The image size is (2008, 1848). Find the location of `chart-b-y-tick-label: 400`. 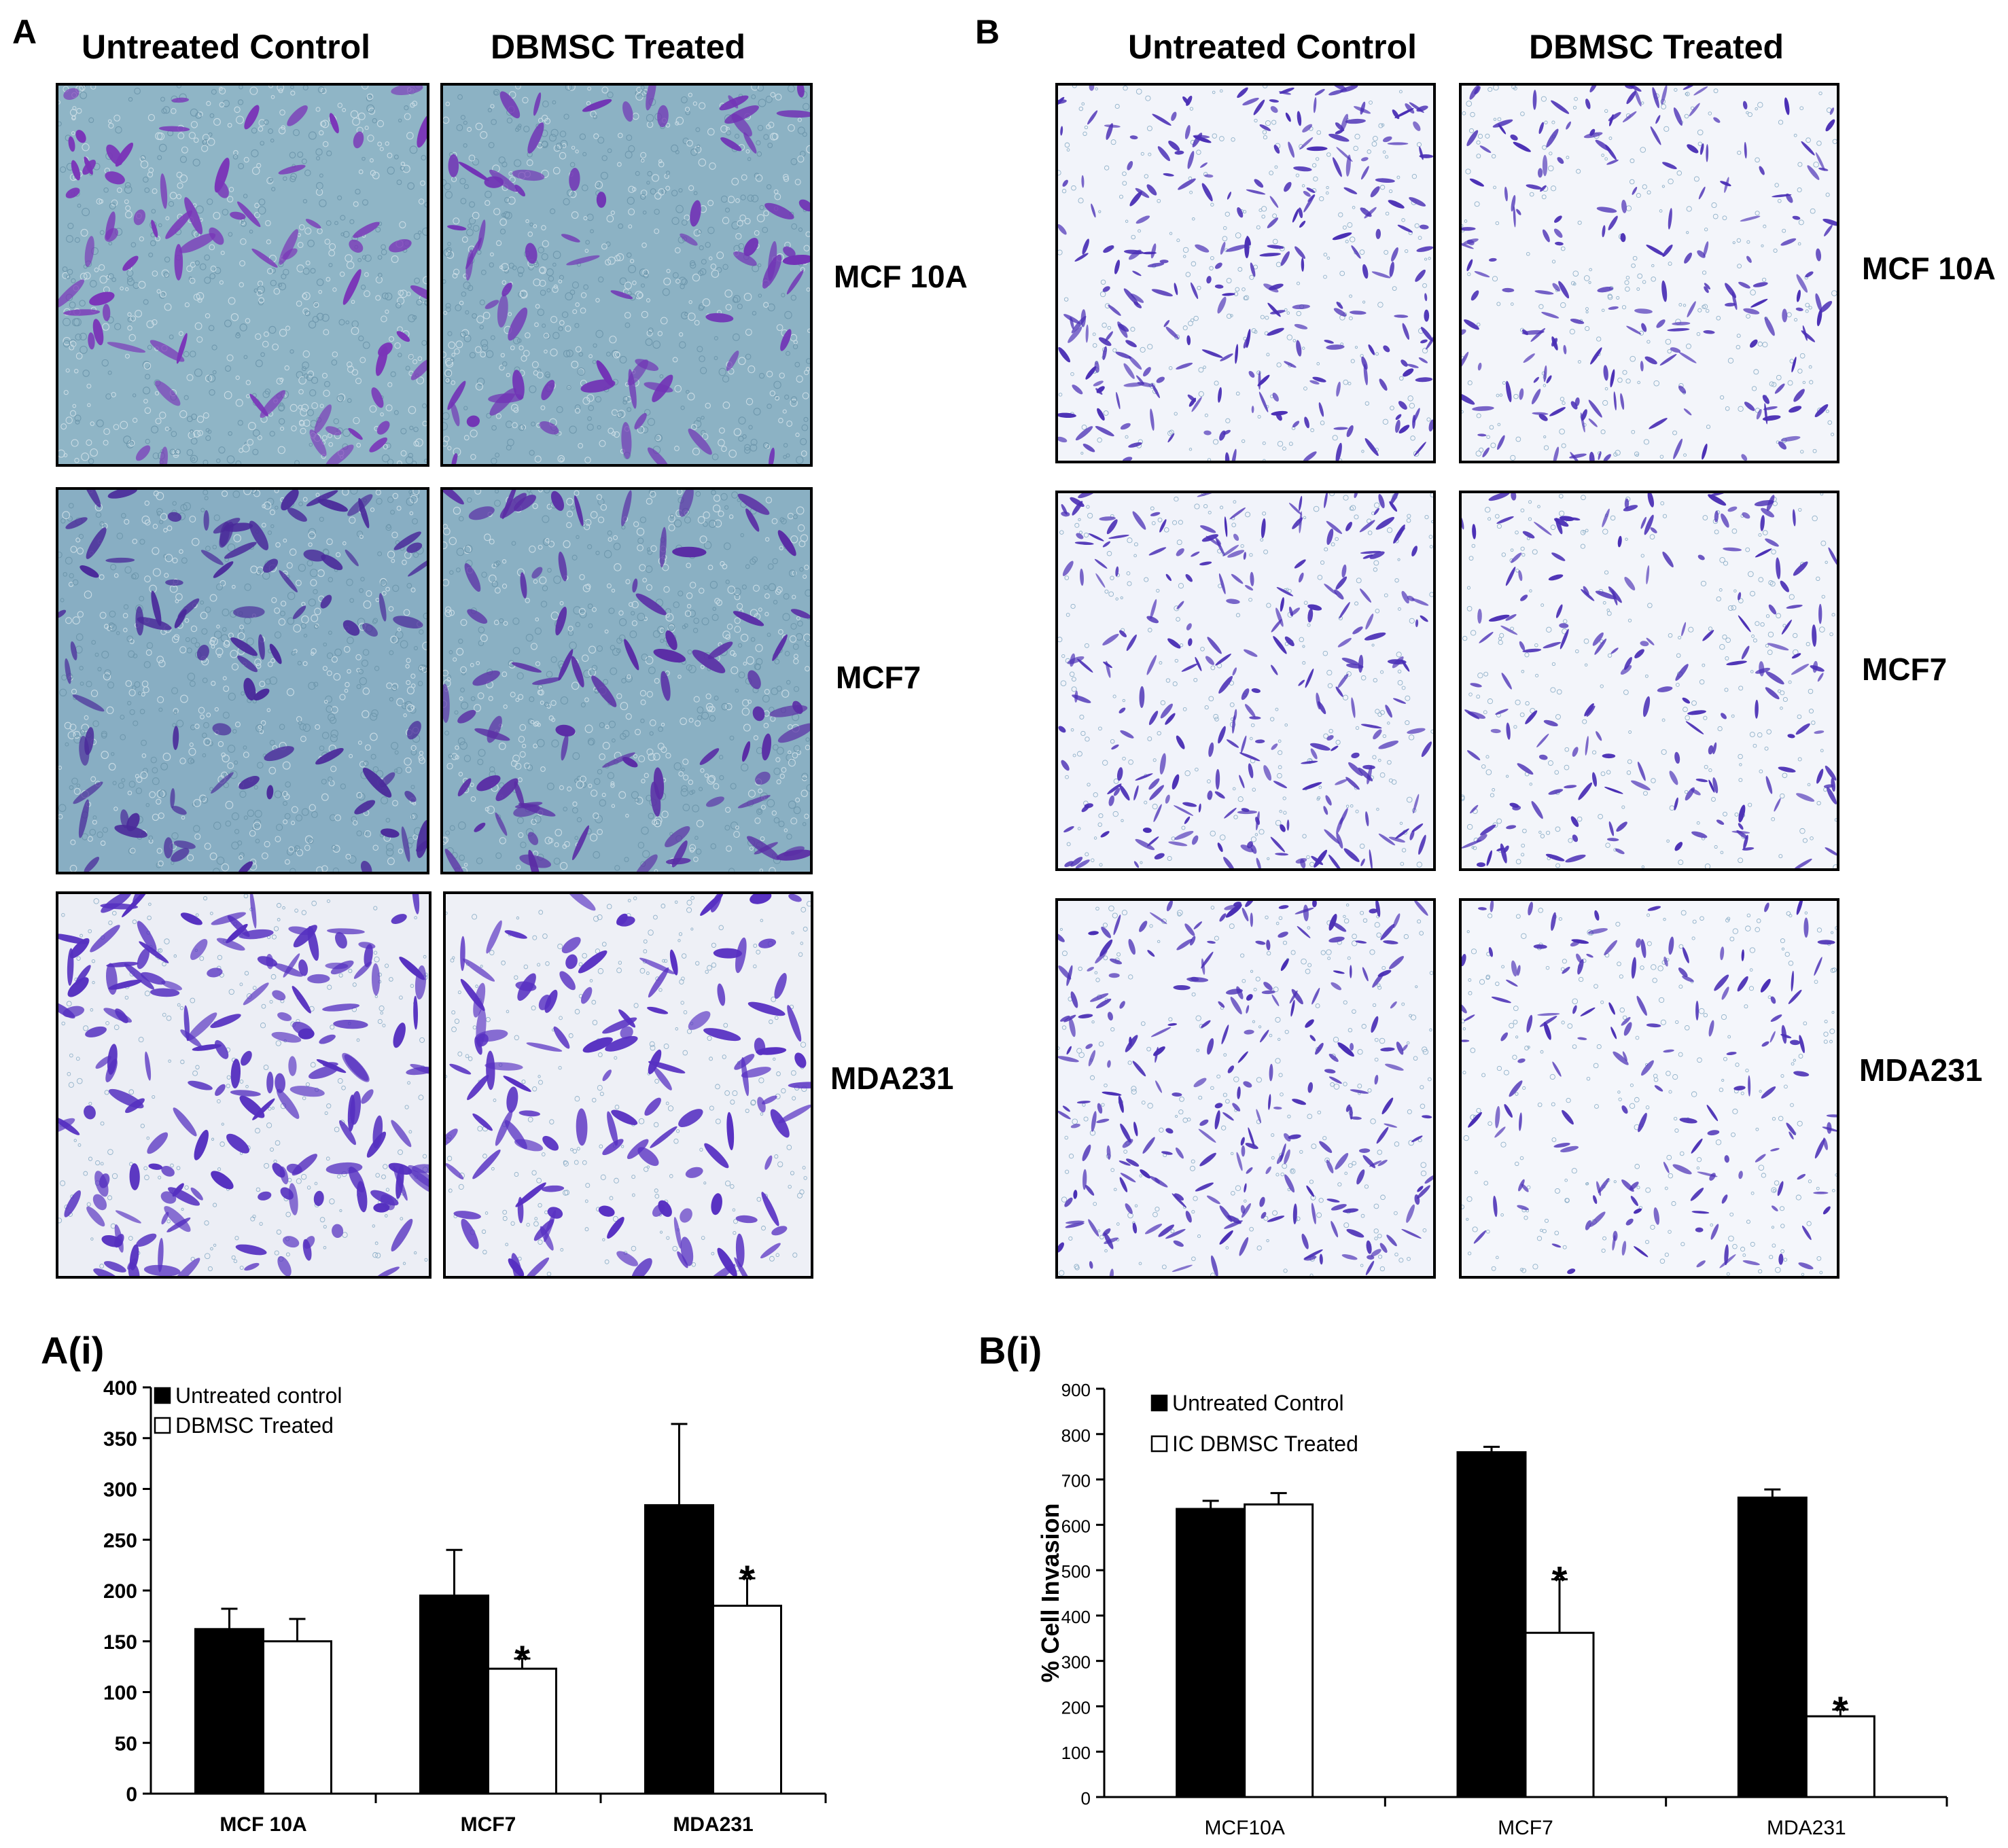

chart-b-y-tick-label: 400 is located at coordinates (1076, 1617).